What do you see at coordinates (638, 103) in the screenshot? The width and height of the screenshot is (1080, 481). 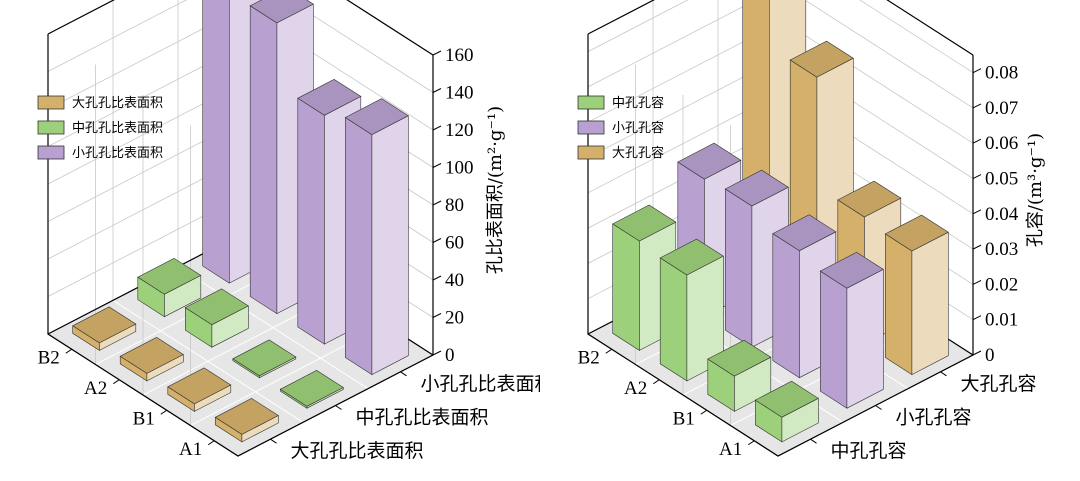 I see `legend-label: 中孔孔容` at bounding box center [638, 103].